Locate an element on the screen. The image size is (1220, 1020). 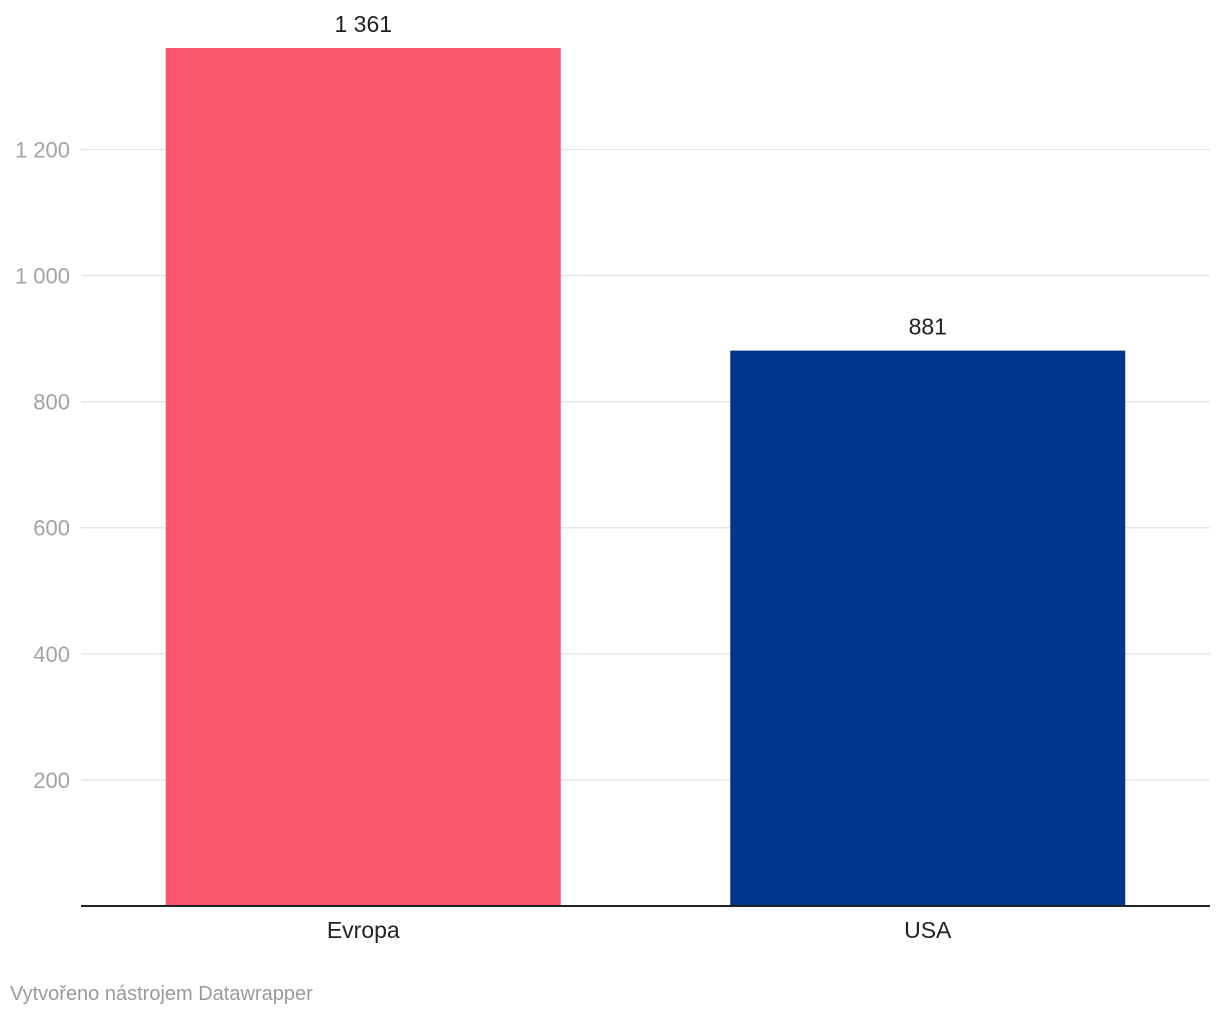
datawrapper-credit: Vytvořeno nástrojem Datawrapper is located at coordinates (161, 994).